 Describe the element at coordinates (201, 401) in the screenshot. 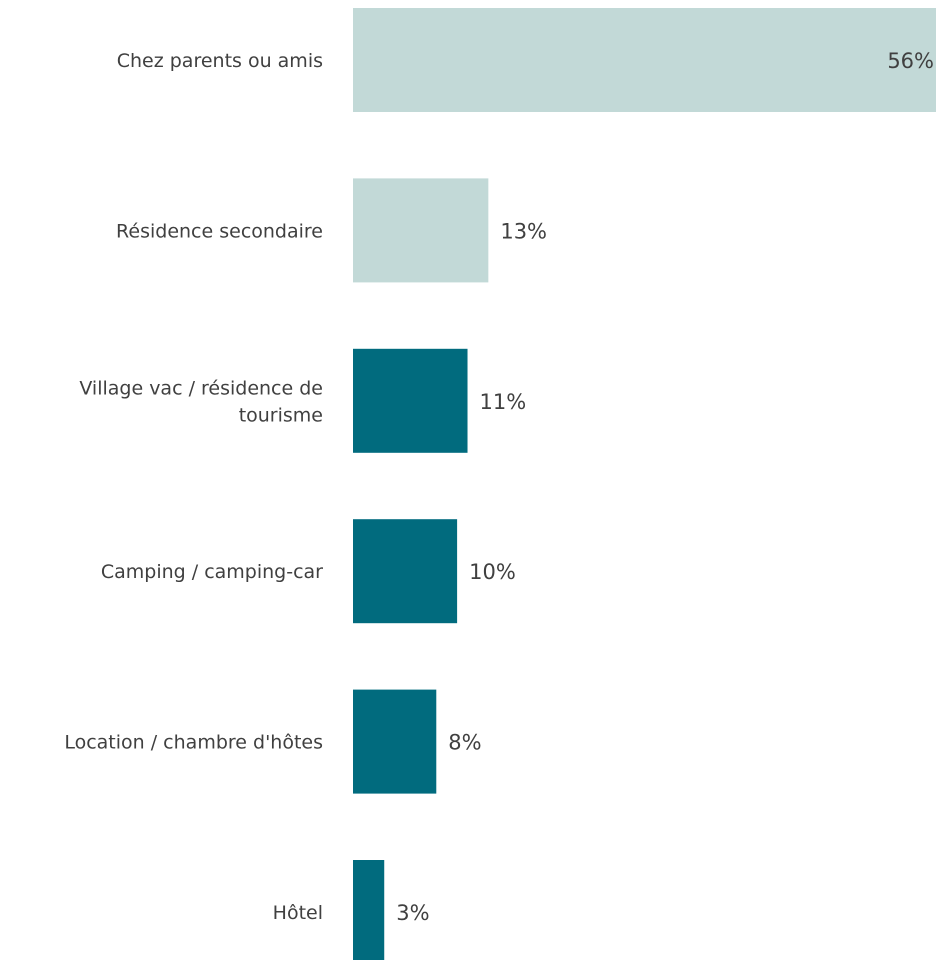

I see `category-label-3: Village vac / résidence de tourisme` at that location.